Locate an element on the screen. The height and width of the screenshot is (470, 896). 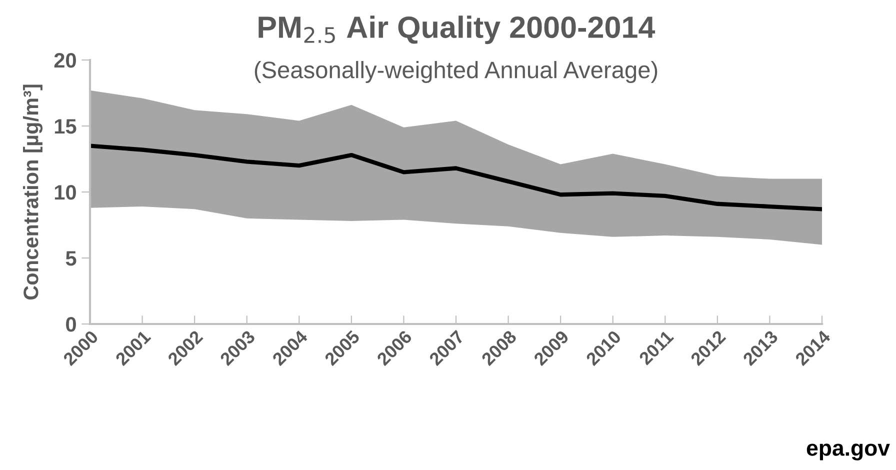
line-series is located at coordinates (456, 178).